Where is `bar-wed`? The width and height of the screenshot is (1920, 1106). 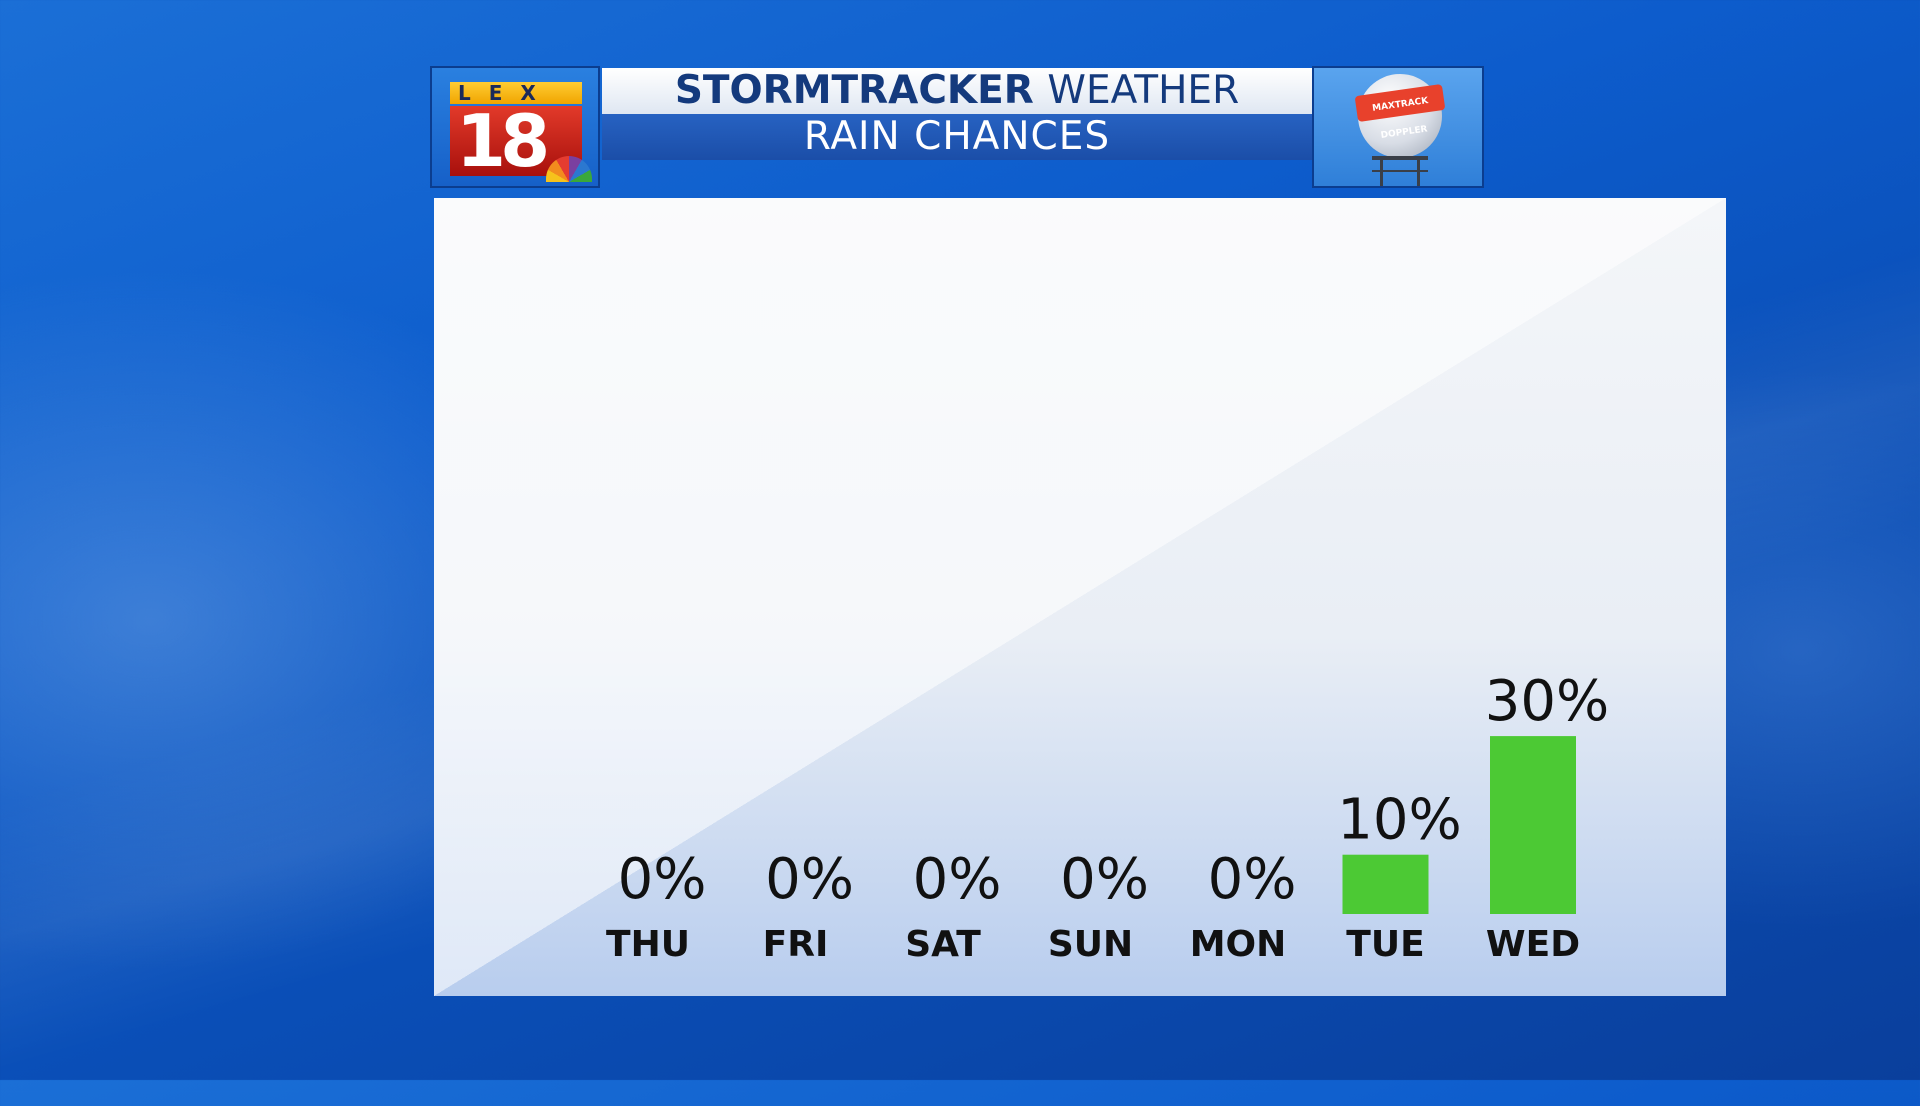
bar-wed is located at coordinates (1533, 825).